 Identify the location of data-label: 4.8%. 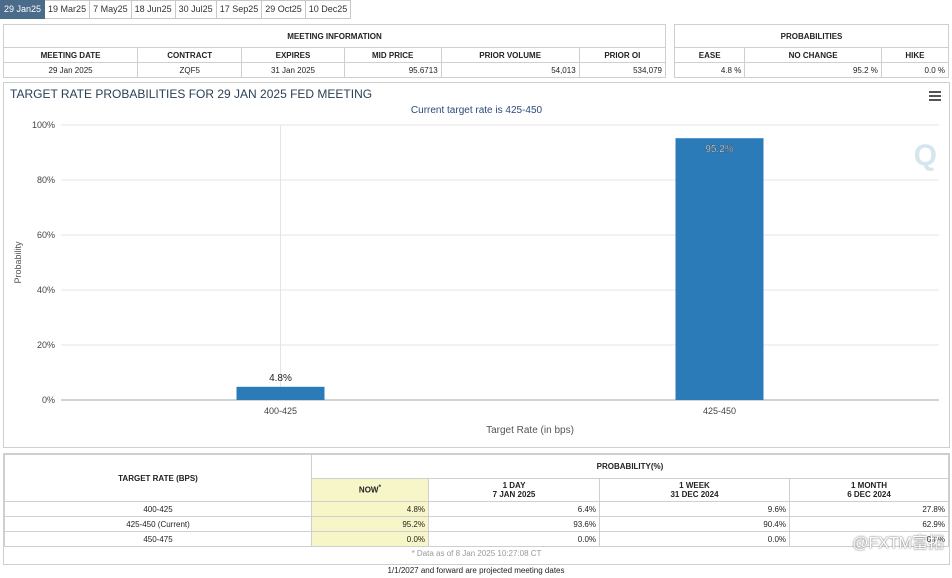
(280, 378).